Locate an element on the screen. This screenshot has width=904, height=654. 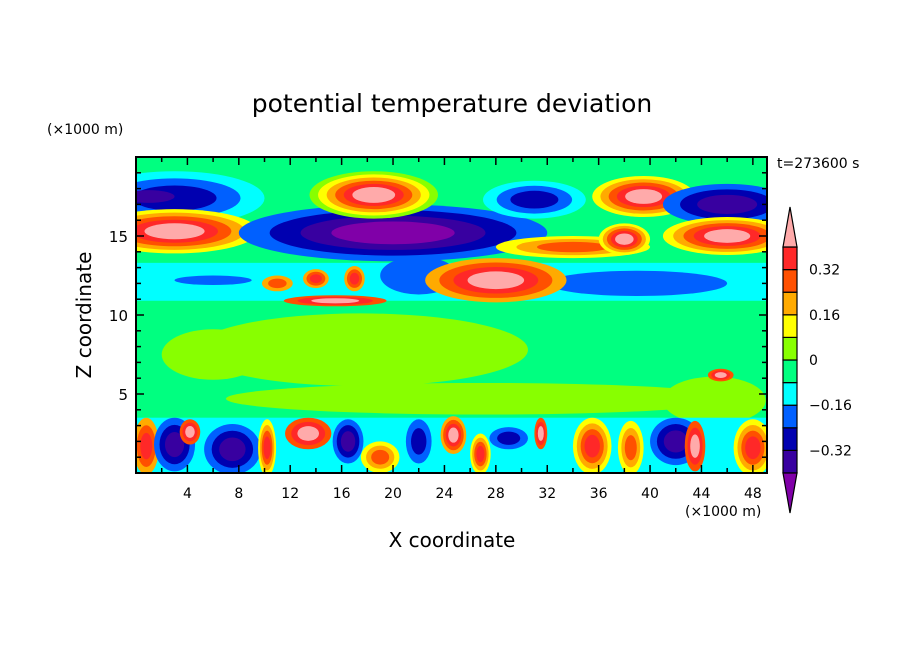
y-tick-label: 15 is located at coordinates (118, 237).